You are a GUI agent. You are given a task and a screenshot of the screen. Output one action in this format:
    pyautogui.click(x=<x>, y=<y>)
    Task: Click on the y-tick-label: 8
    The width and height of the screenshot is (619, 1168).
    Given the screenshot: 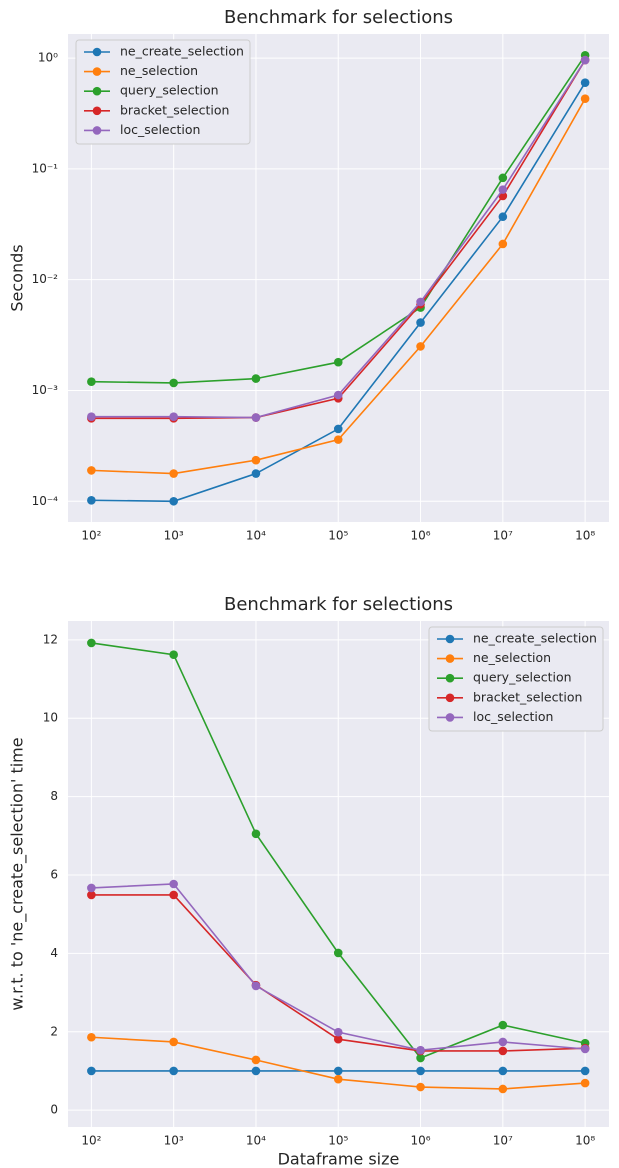 What is the action you would take?
    pyautogui.click(x=54, y=796)
    